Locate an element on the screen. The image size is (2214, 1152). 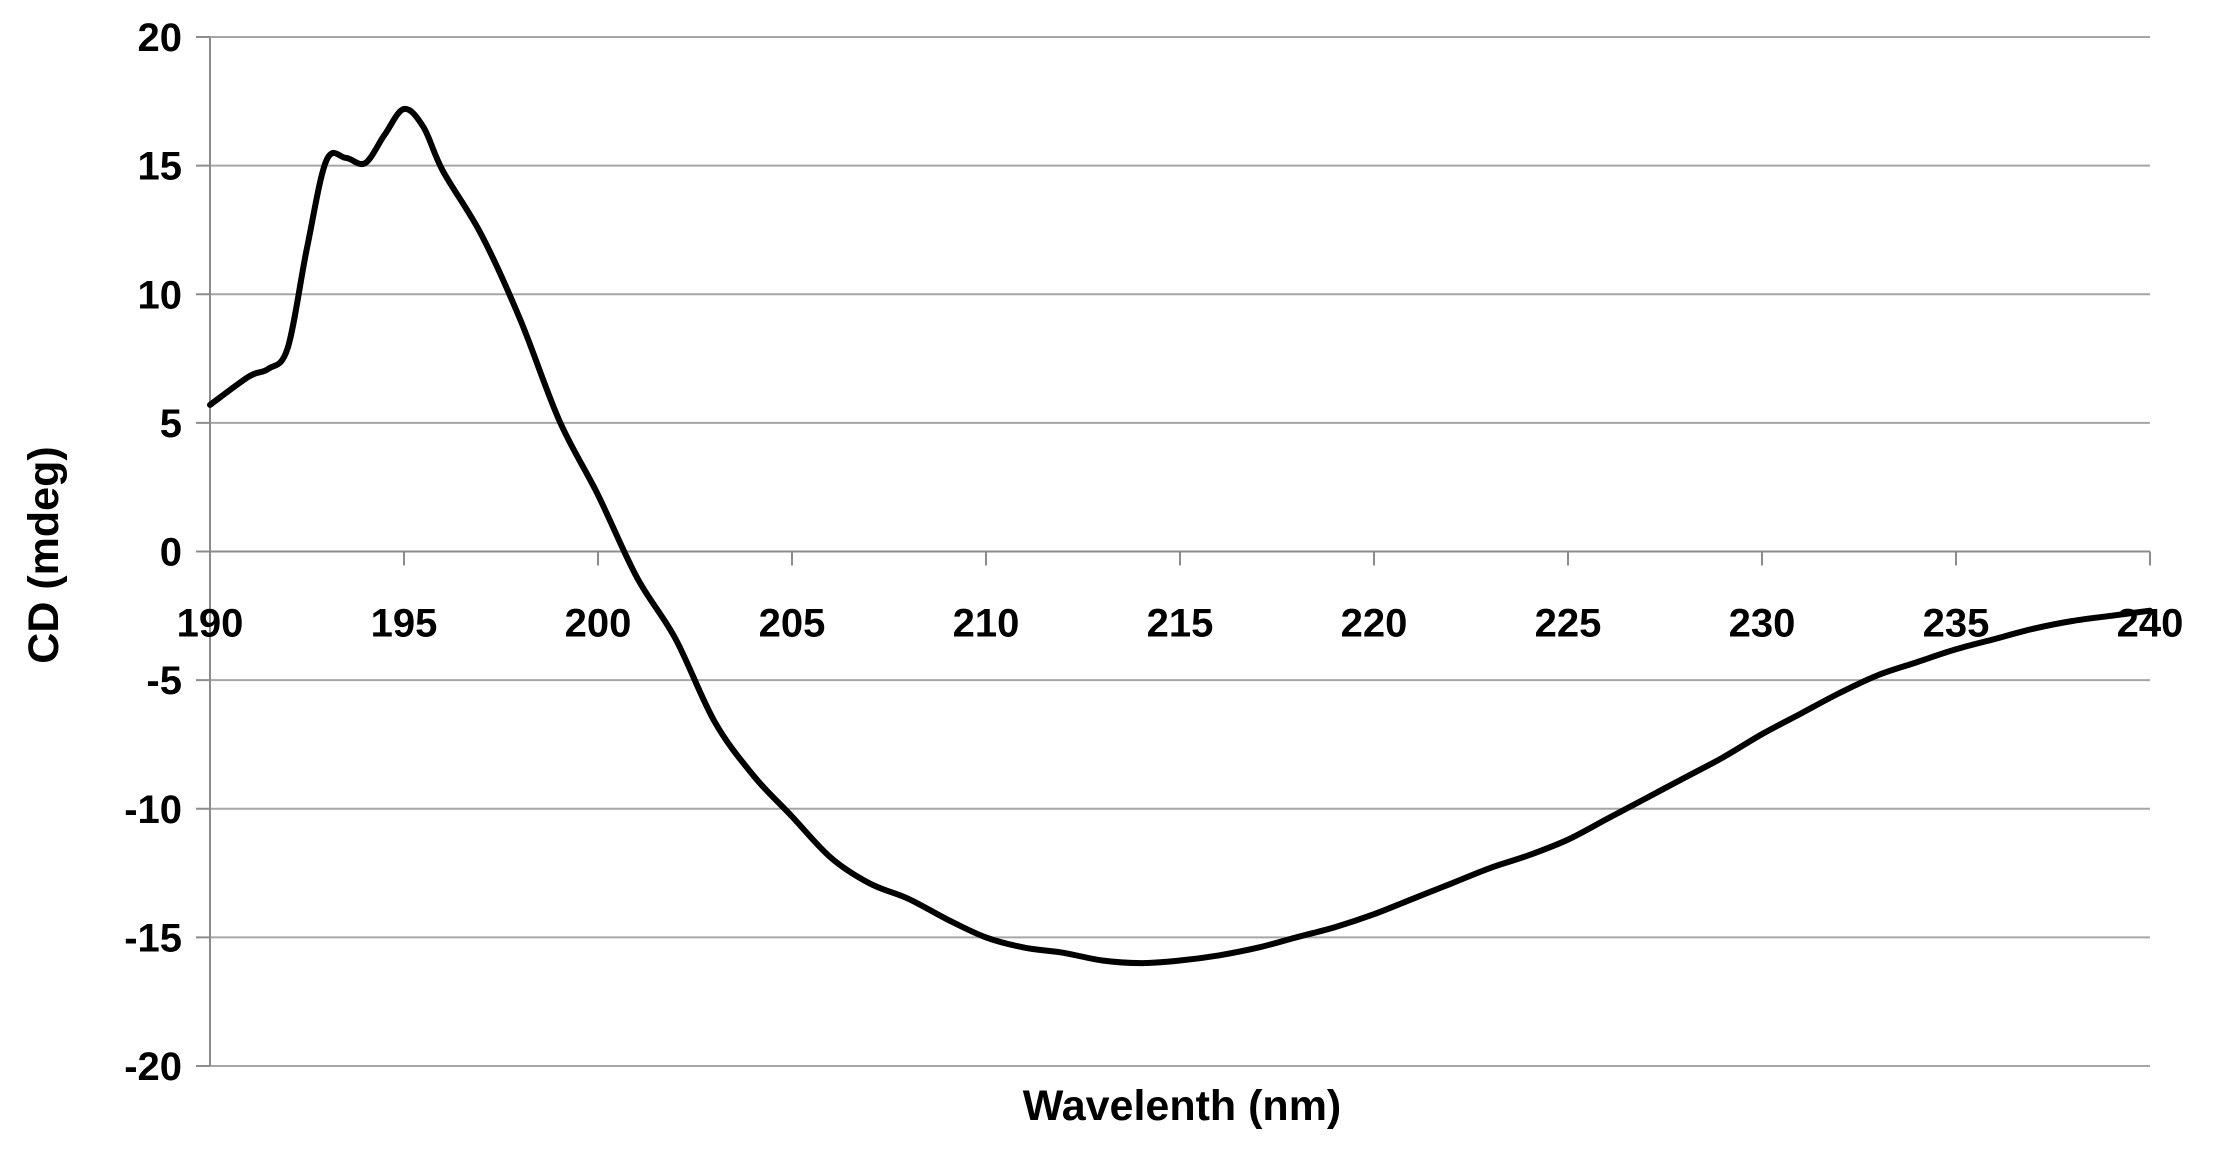
x-tick-label: 190 is located at coordinates (210, 624).